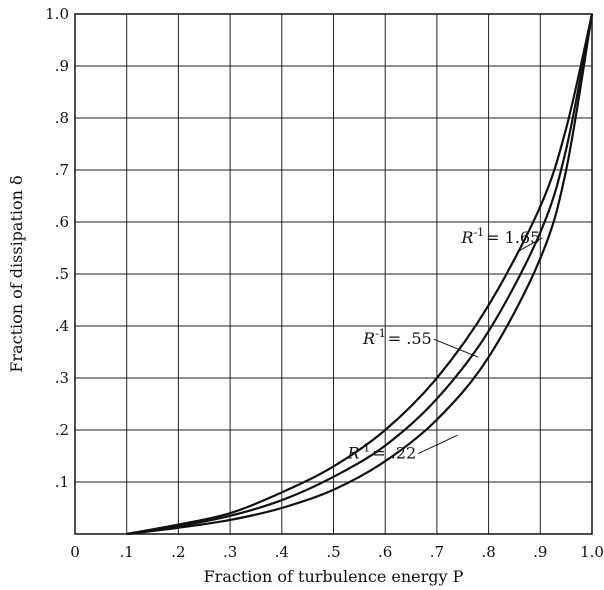 This screenshot has width=604, height=590. I want to click on y-axis-title: Fraction of dissipation δ, so click(16, 273).